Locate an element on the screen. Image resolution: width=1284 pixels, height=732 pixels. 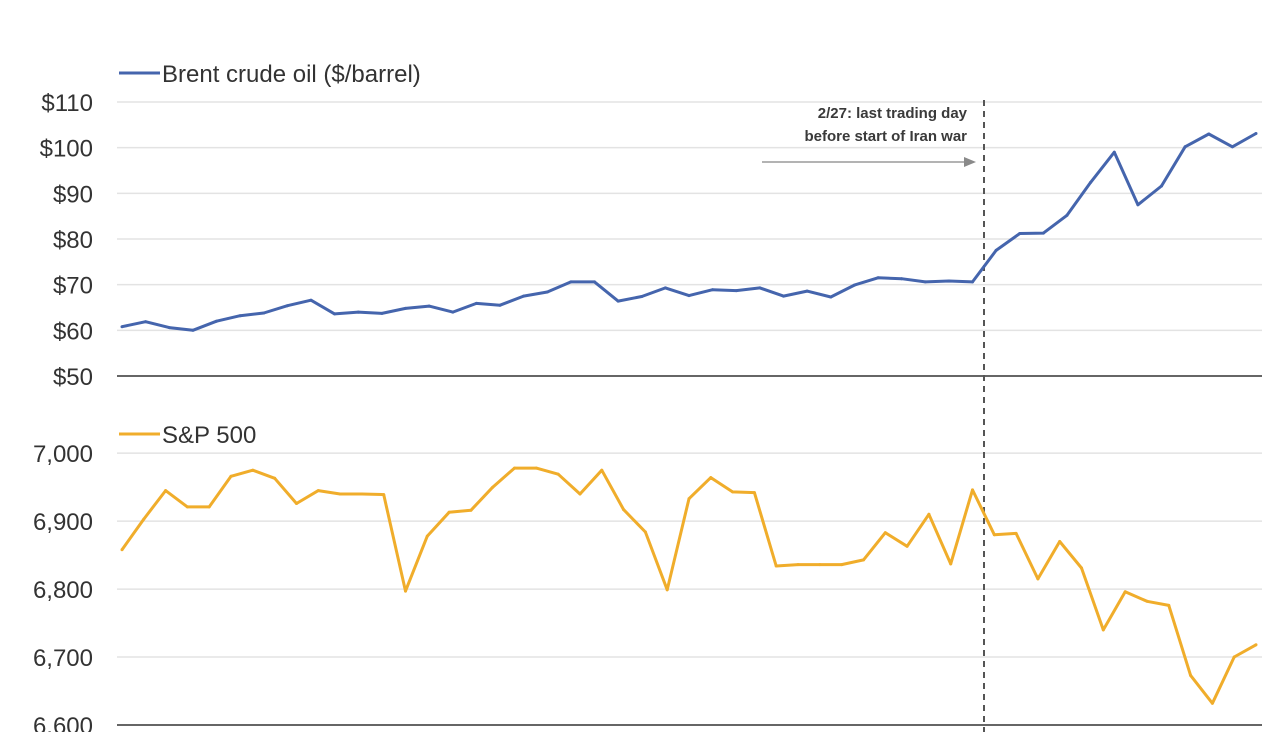
oil-legend: Brent crude oil ($/barrel) is located at coordinates (270, 74).